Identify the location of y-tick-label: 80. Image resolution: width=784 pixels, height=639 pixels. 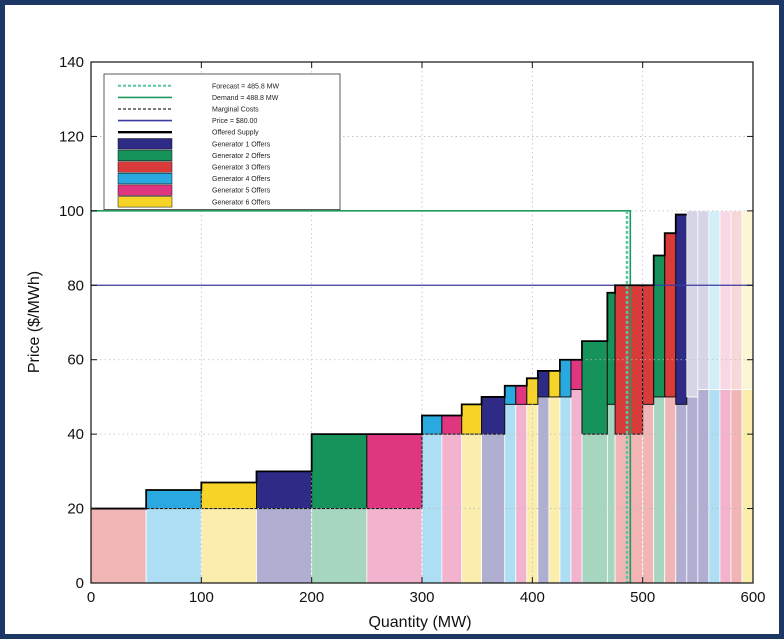
(75, 285).